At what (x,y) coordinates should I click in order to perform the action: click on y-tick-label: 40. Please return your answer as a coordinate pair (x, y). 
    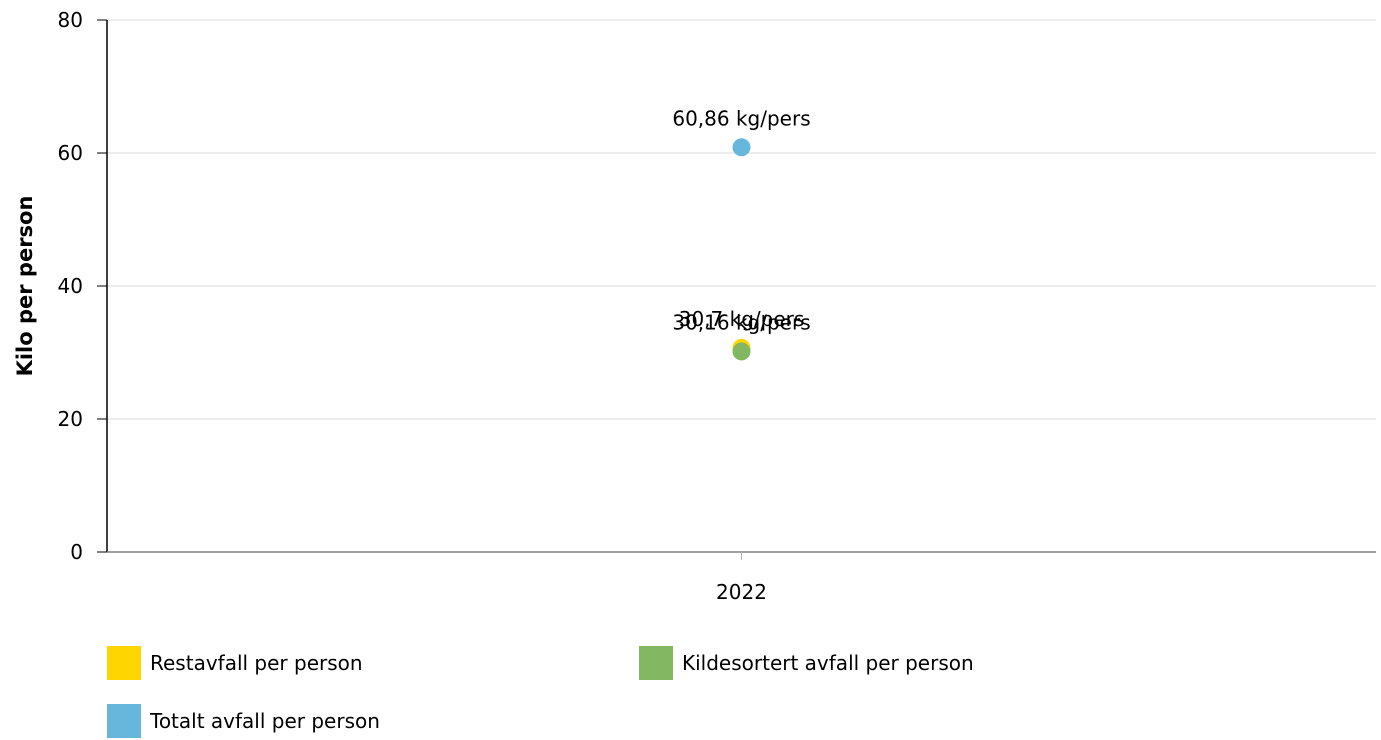
    Looking at the image, I should click on (70, 286).